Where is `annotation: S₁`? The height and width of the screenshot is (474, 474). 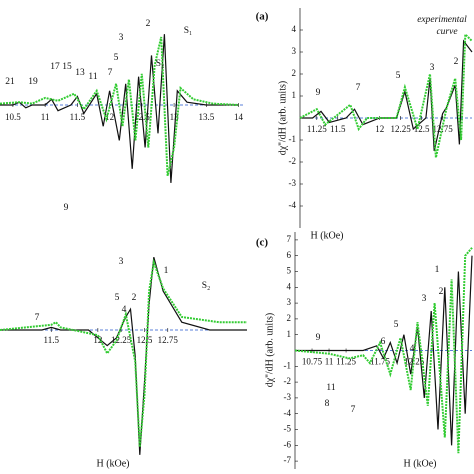 annotation: S₁ is located at coordinates (188, 31).